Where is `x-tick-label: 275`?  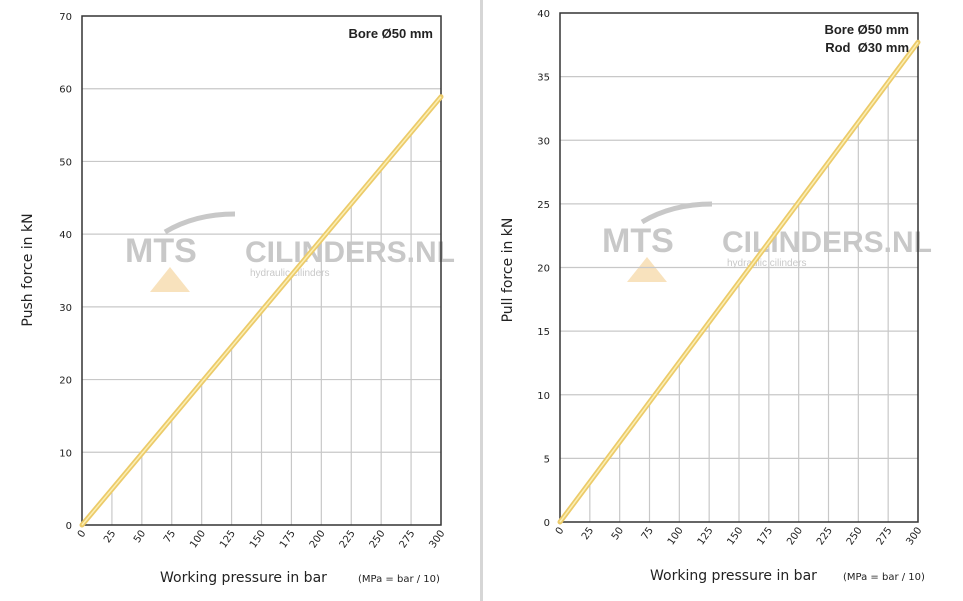
x-tick-label: 275 is located at coordinates (885, 536).